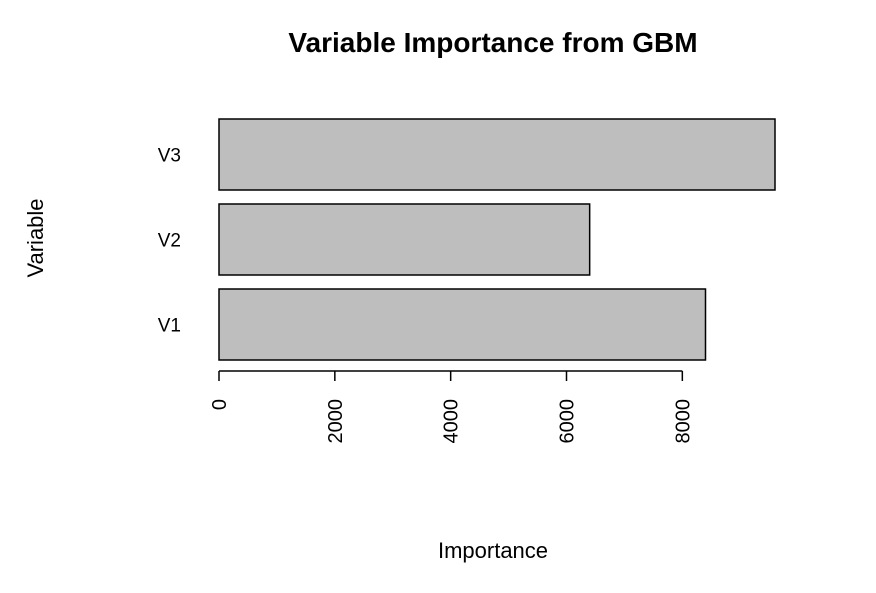 Image resolution: width=876 pixels, height=593 pixels. I want to click on category-label-v2: V2, so click(169, 241).